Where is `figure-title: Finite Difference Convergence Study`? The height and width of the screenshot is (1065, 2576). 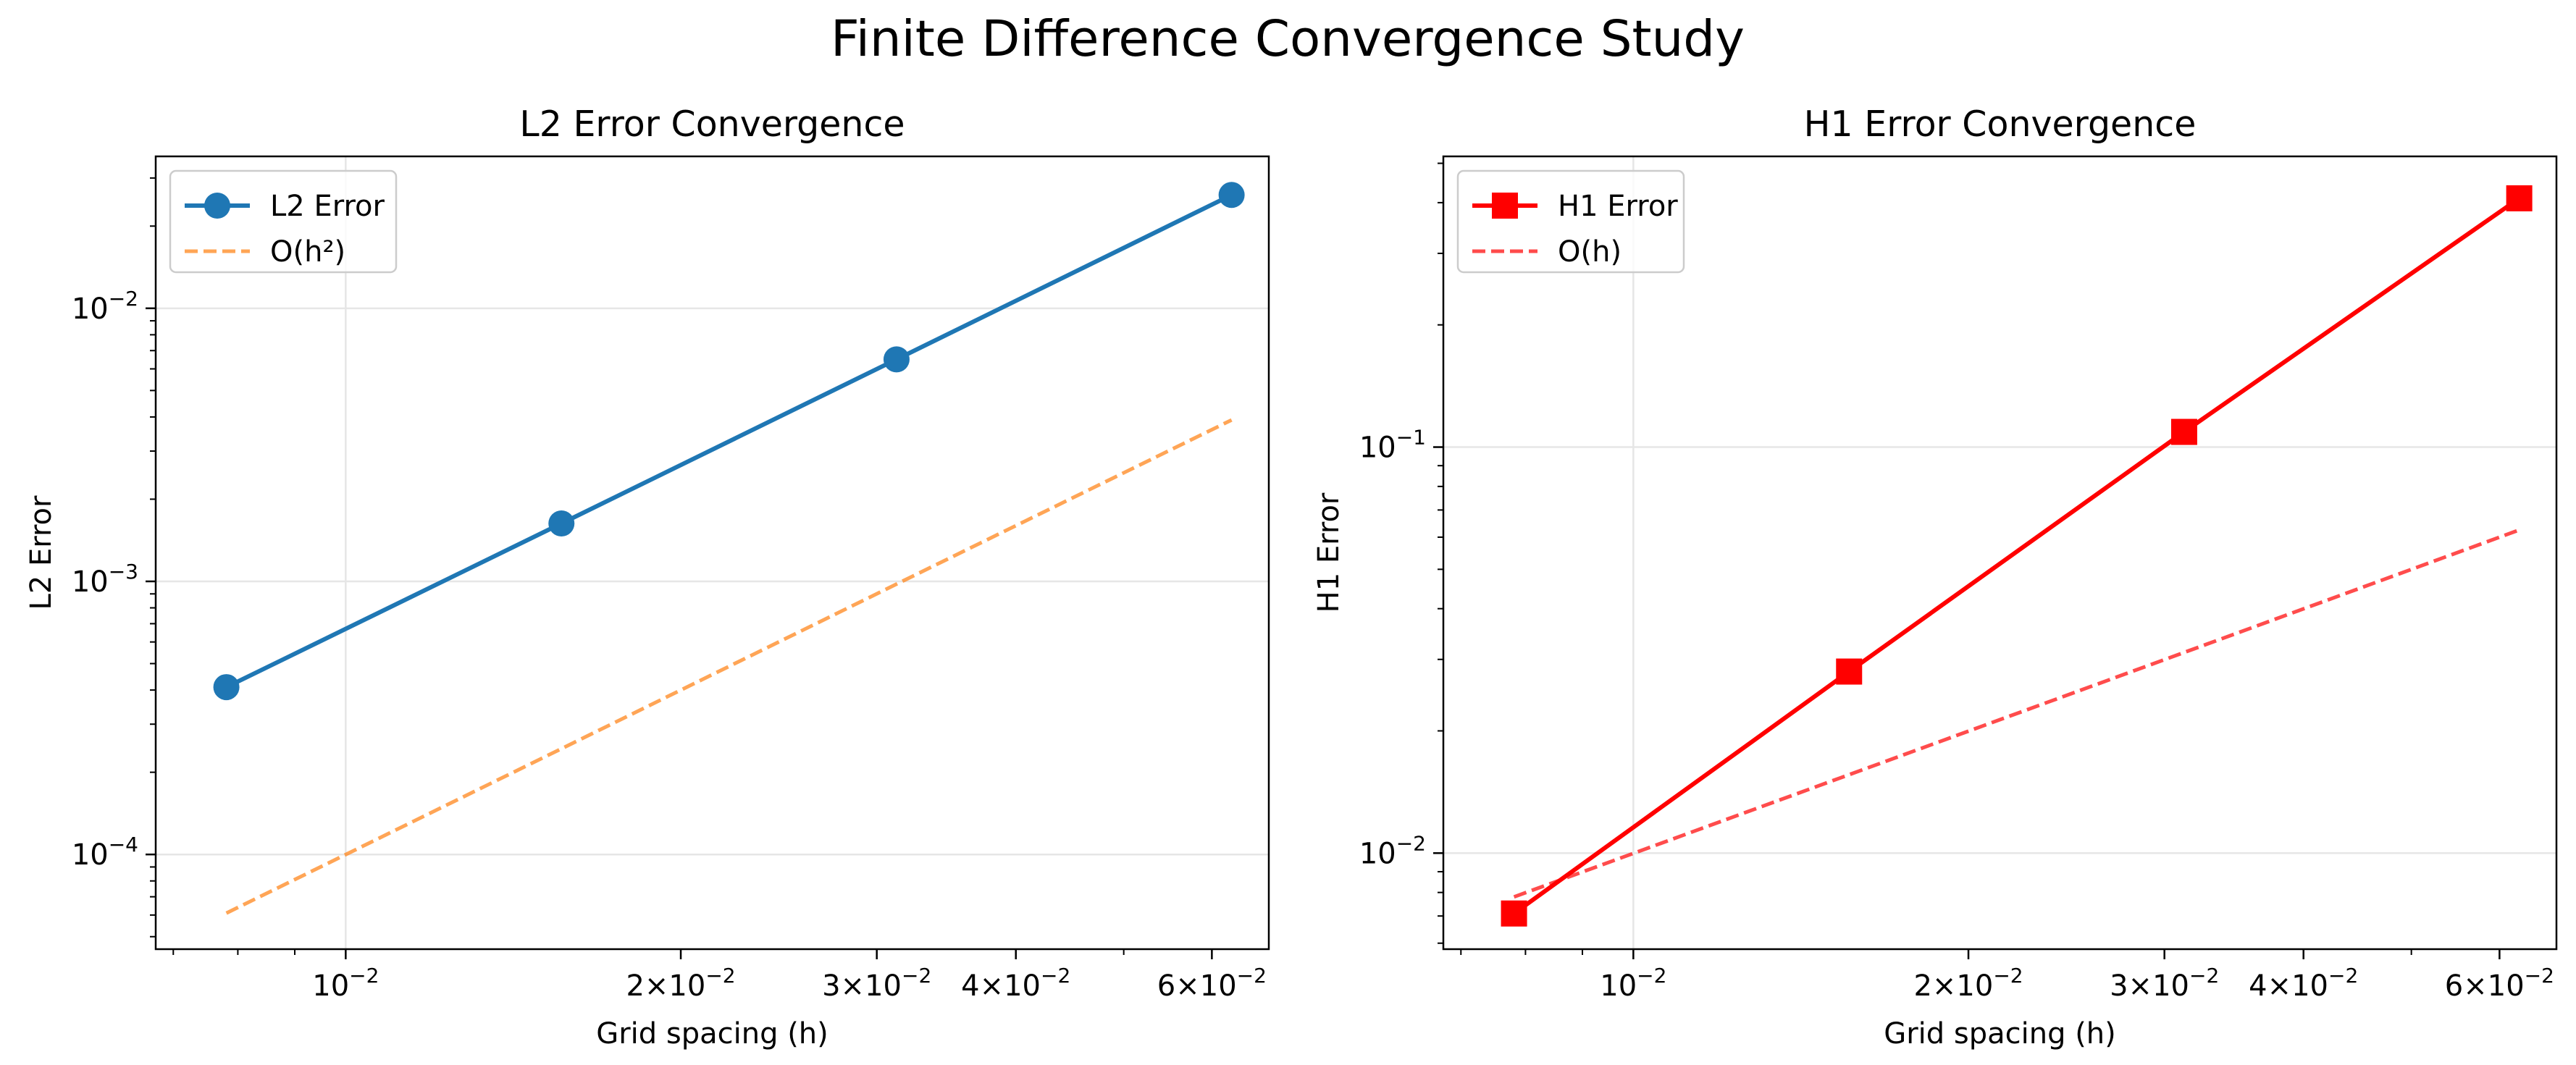
figure-title: Finite Difference Convergence Study is located at coordinates (1288, 39).